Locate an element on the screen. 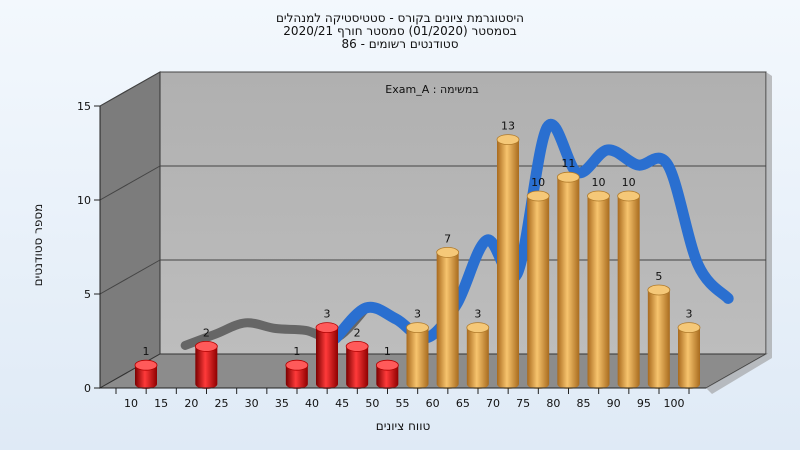  x-tick-label-40: 40 is located at coordinates (312, 403).